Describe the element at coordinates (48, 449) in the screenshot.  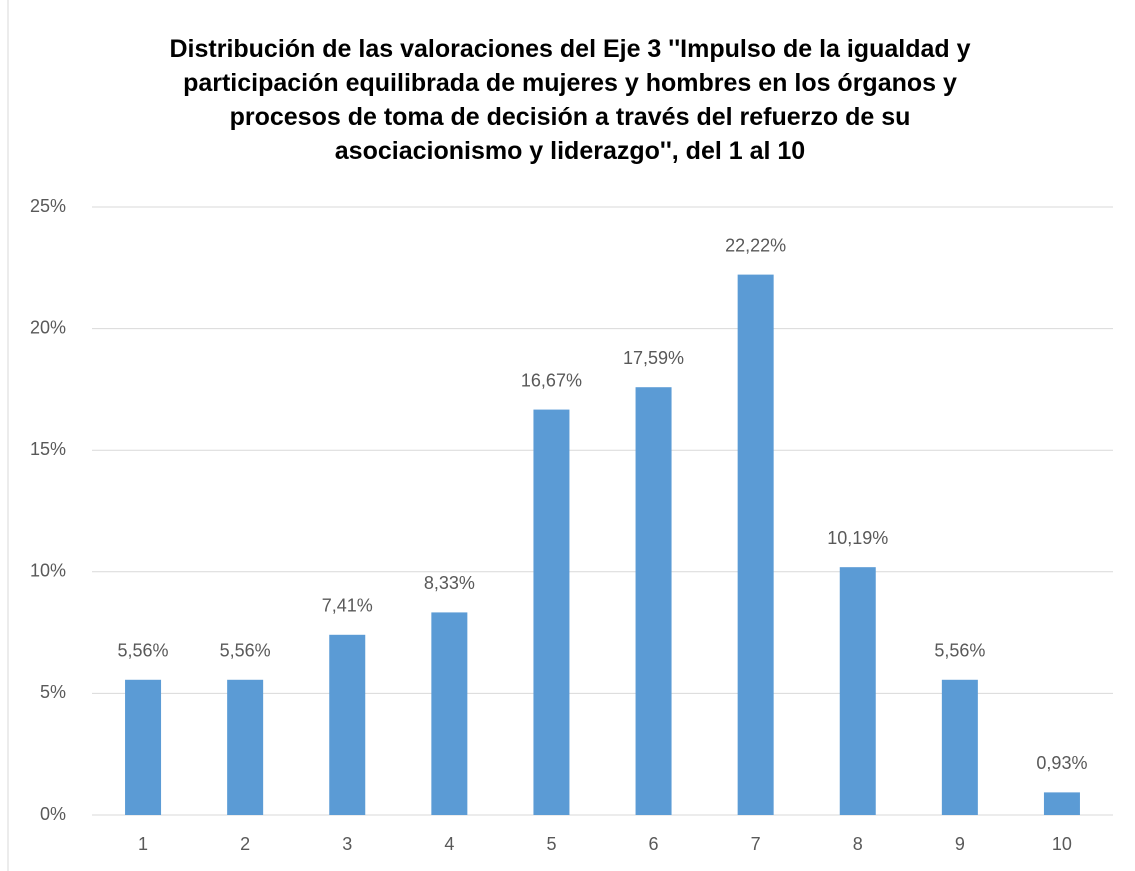
I see `y-tick-label: 15%` at that location.